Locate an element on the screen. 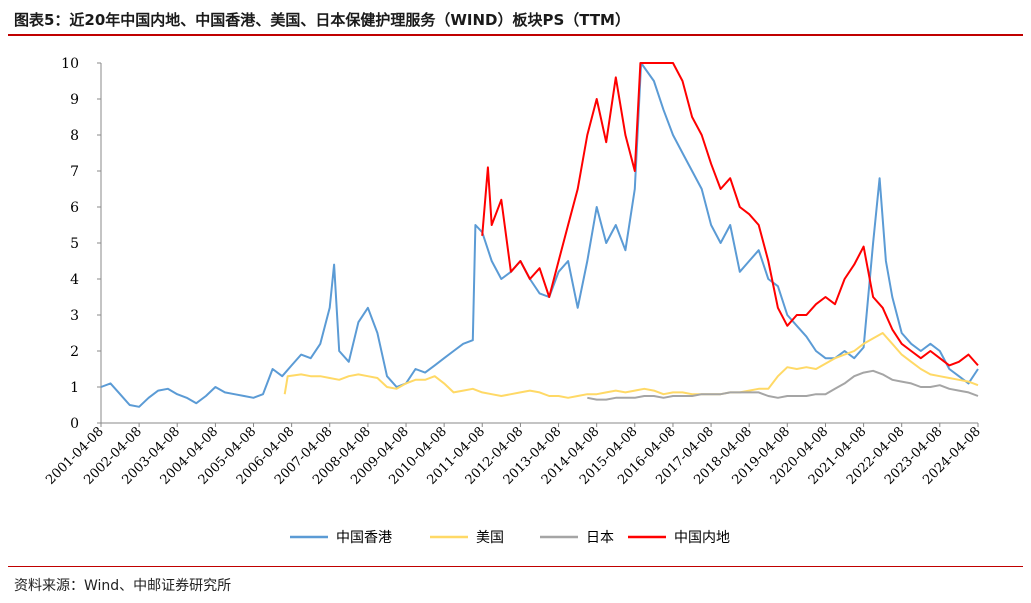 The height and width of the screenshot is (603, 1031). y-tick-label: 5 is located at coordinates (74, 244).